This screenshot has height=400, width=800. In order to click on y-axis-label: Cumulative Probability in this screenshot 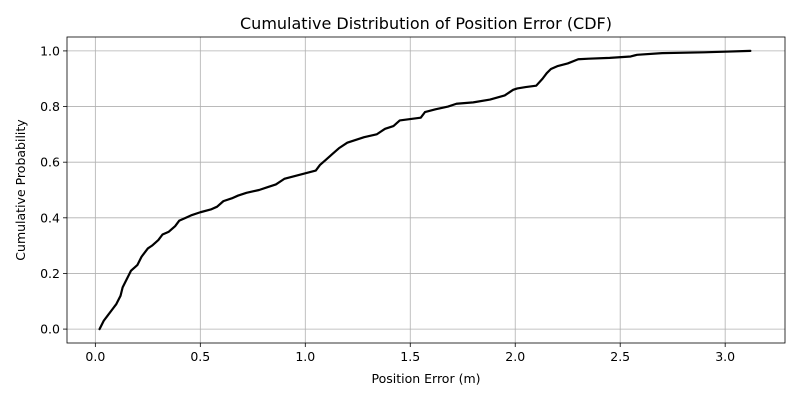, I will do `click(20, 190)`.